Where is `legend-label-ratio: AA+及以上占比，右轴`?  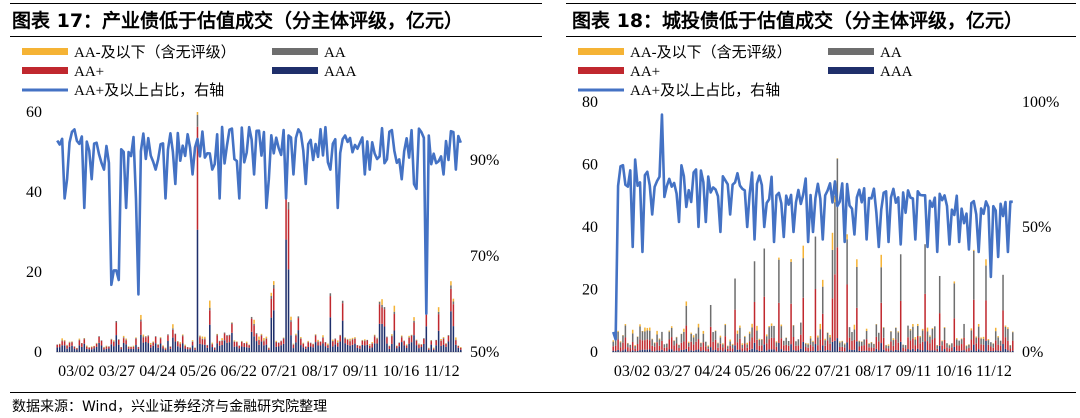 legend-label-ratio: AA+及以上占比，右轴 is located at coordinates (149, 90).